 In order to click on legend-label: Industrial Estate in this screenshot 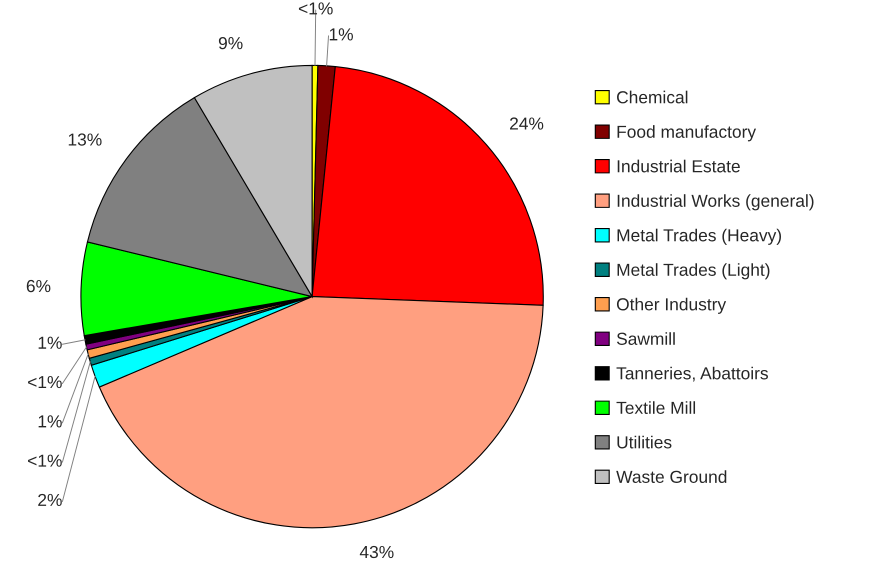, I will do `click(679, 166)`.